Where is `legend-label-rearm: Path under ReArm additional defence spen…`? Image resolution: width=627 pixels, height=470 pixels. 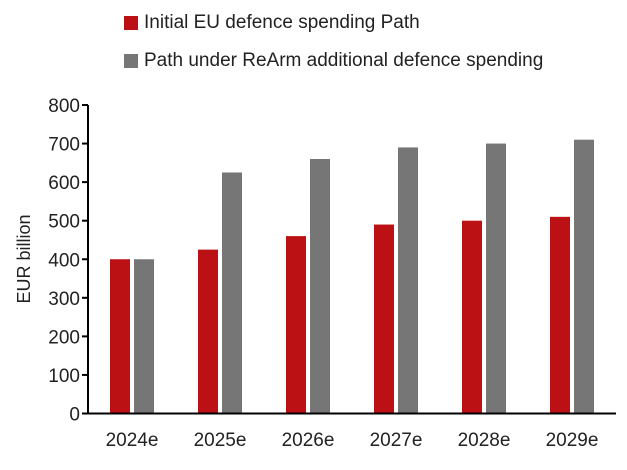 legend-label-rearm: Path under ReArm additional defence spen… is located at coordinates (344, 60).